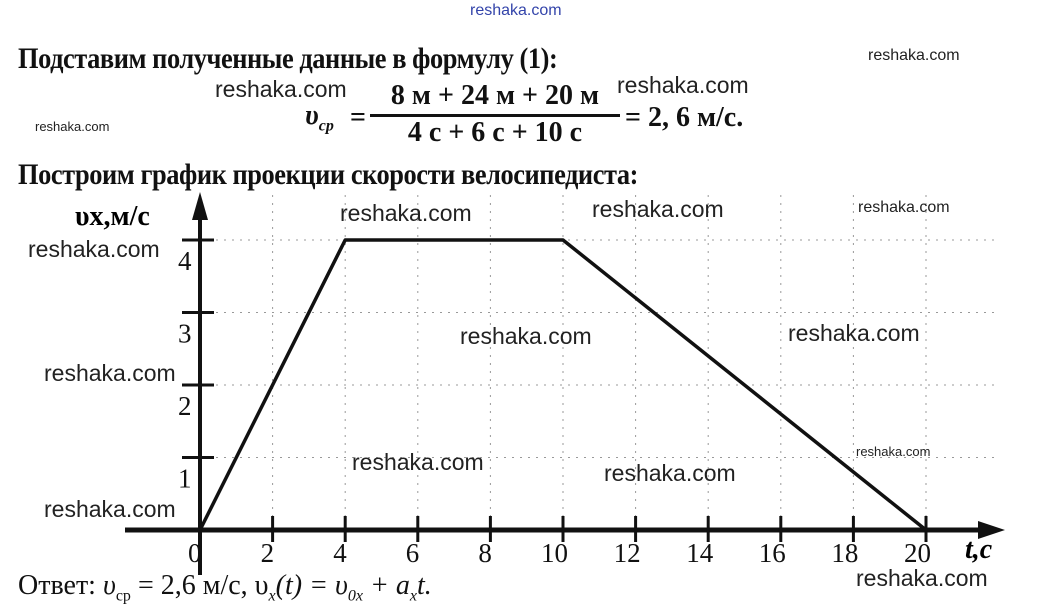 Image resolution: width=1042 pixels, height=615 pixels. I want to click on y-tick-label: 1, so click(185, 479).